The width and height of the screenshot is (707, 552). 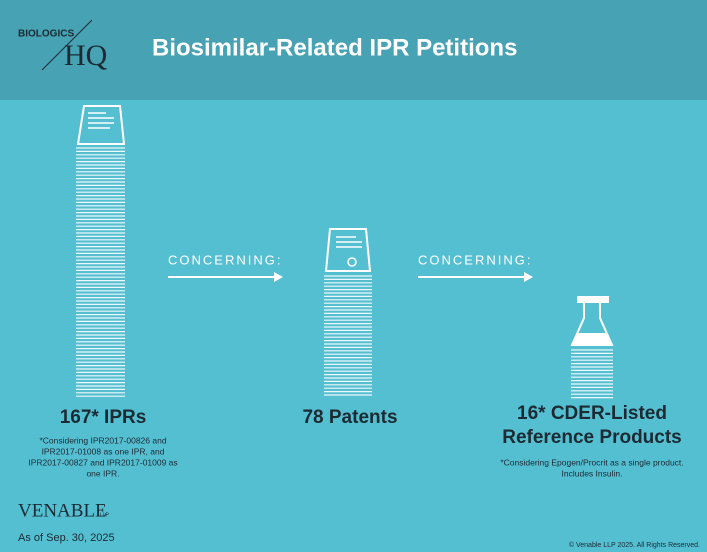 I want to click on item-note: Includes Insulin., so click(x=592, y=473).